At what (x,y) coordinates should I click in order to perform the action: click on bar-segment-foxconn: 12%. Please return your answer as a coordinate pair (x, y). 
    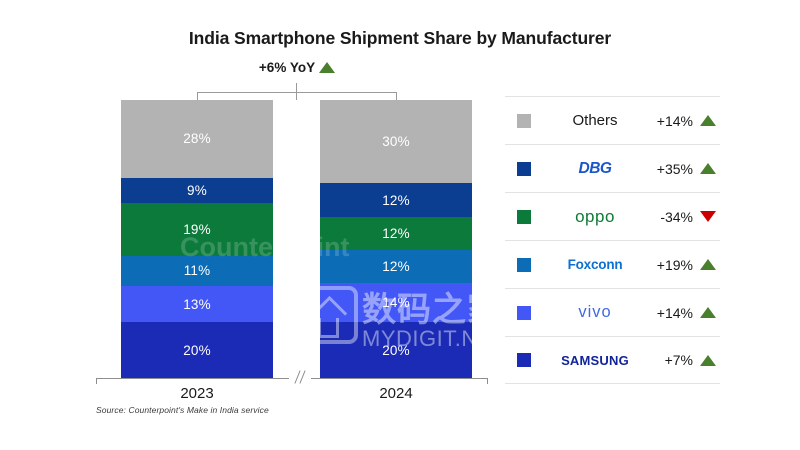
    Looking at the image, I should click on (396, 267).